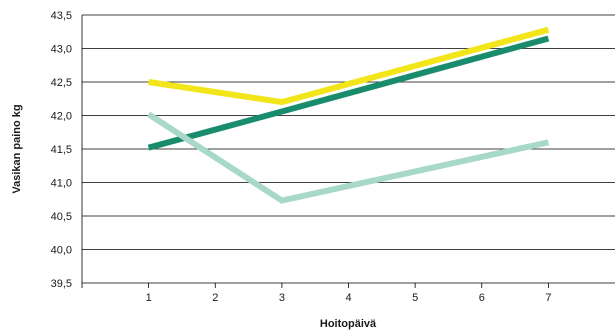  Describe the element at coordinates (61, 16) in the screenshot. I see `y-tick-label: 43,5` at that location.